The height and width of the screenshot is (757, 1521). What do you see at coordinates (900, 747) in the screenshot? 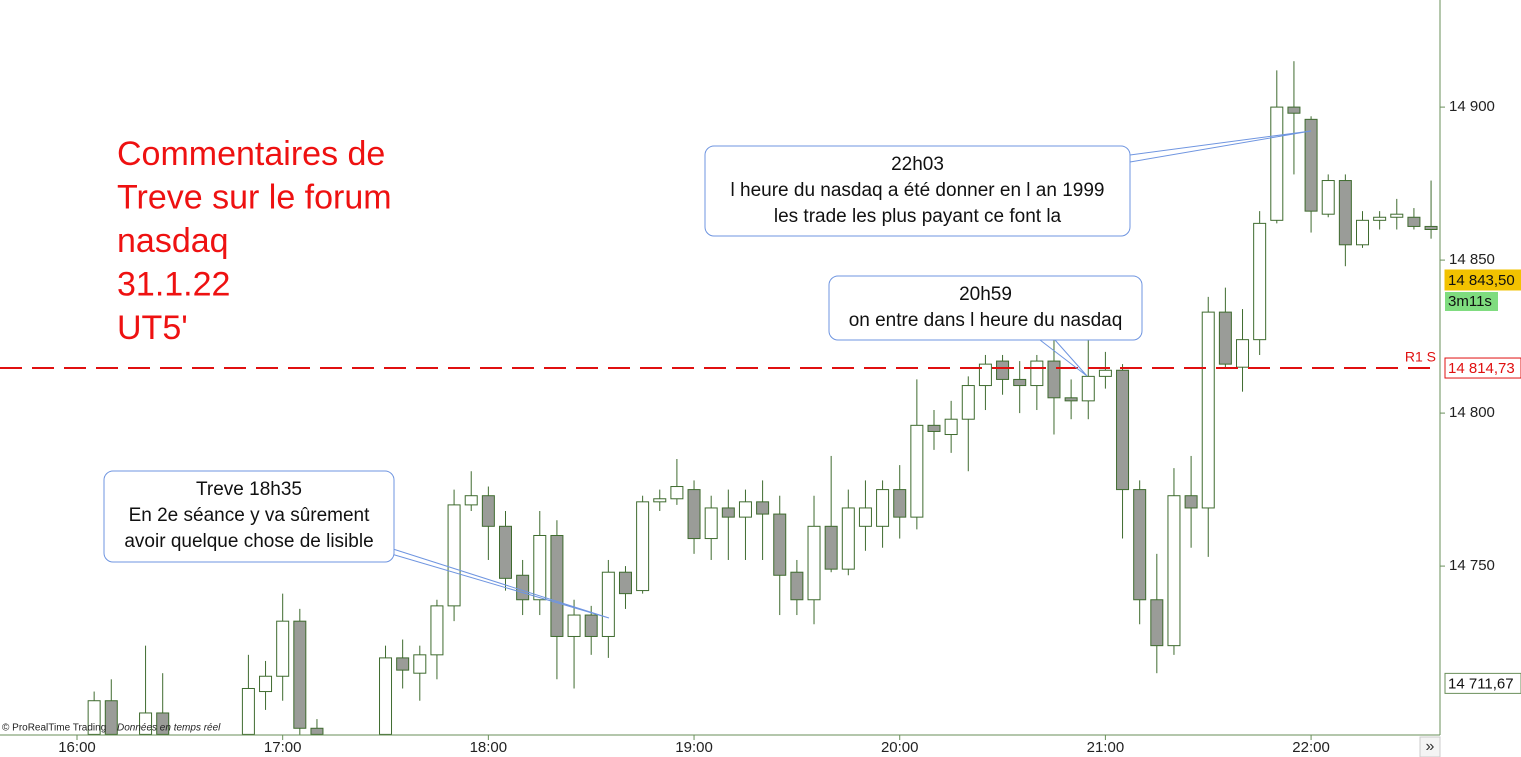
I see `x-tick-label: 20:00` at bounding box center [900, 747].